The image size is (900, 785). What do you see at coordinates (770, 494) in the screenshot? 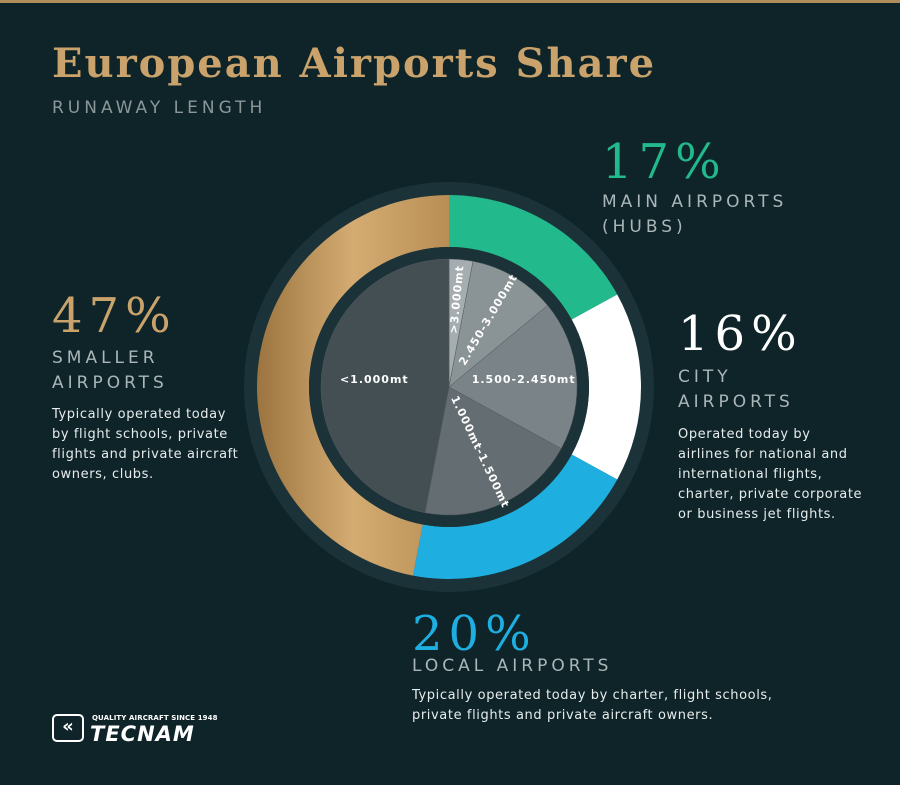
I see `city-desc-line: charter, private corporate` at bounding box center [770, 494].